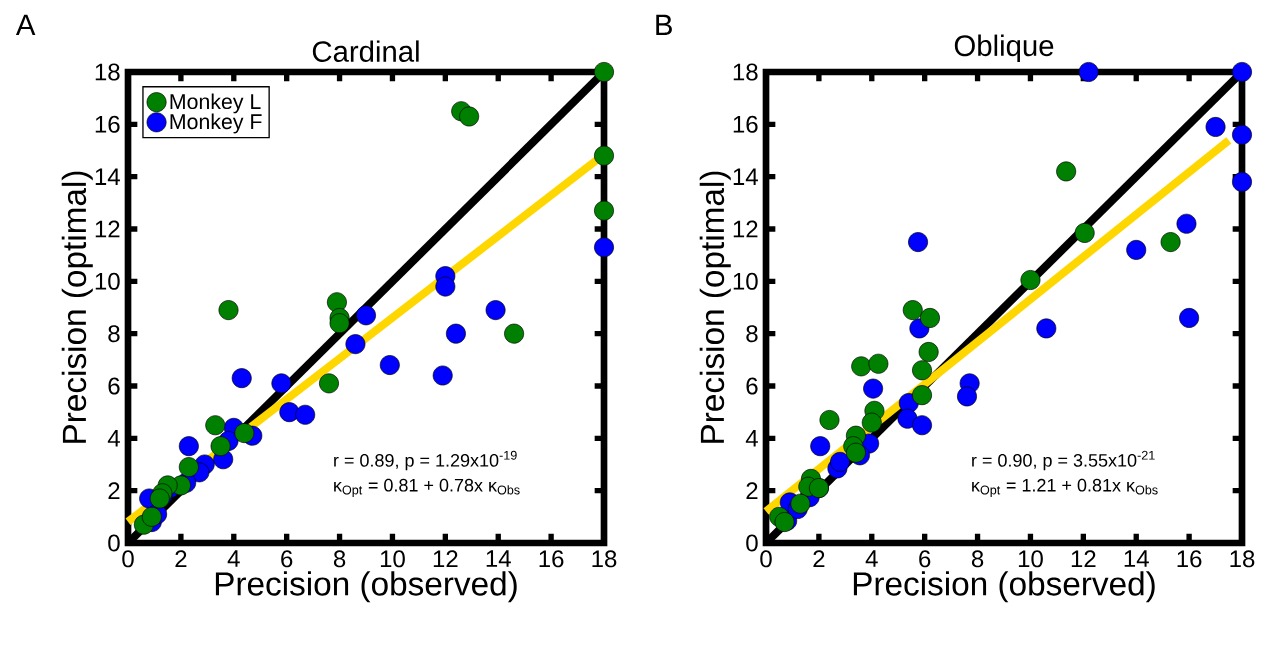 The width and height of the screenshot is (1266, 645). I want to click on annotation: r = 0.89, p = 1.29x10$^{-19}$, so click(425, 460).